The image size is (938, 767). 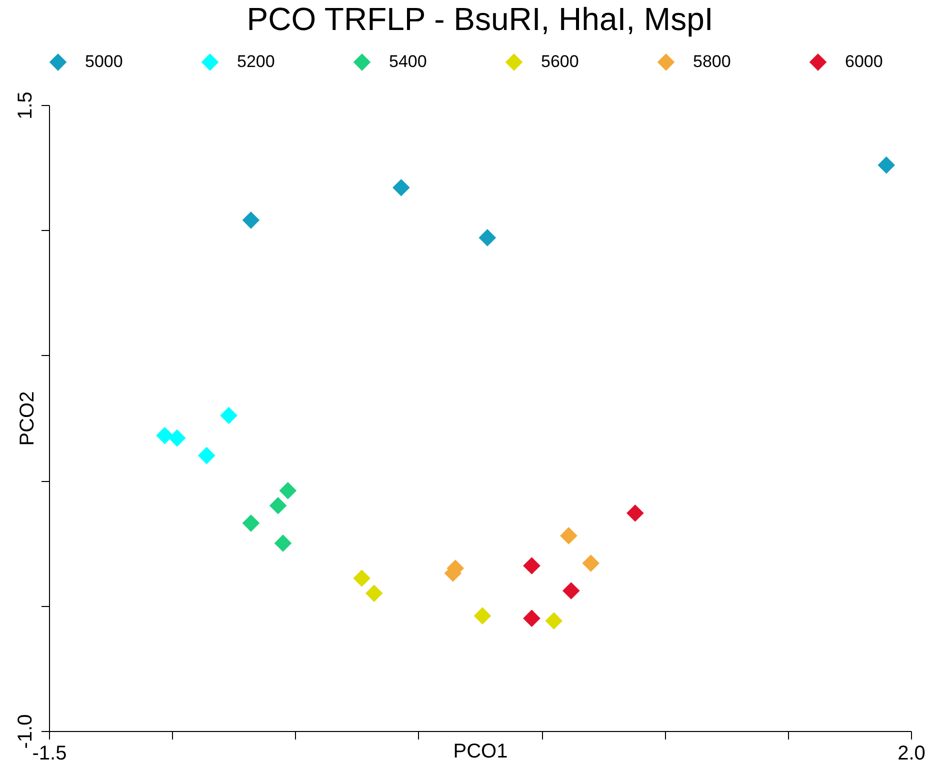 I want to click on x-tick-label: 2.0, so click(x=912, y=753).